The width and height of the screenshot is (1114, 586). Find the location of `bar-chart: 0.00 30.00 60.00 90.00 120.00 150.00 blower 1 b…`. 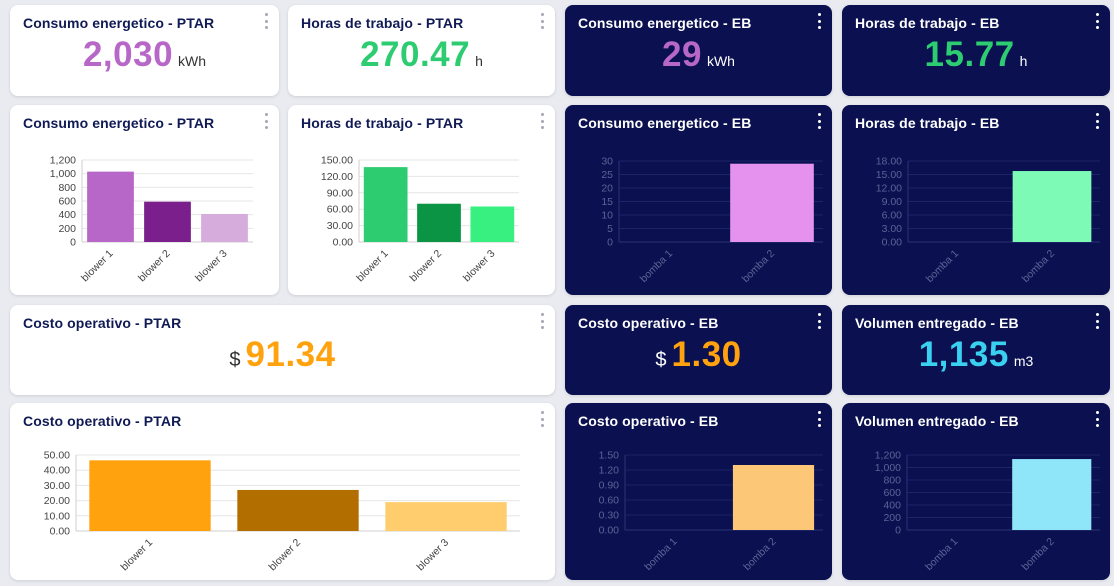

bar-chart: 0.00 30.00 60.00 90.00 120.00 150.00 blower 1 b… is located at coordinates (420, 220).